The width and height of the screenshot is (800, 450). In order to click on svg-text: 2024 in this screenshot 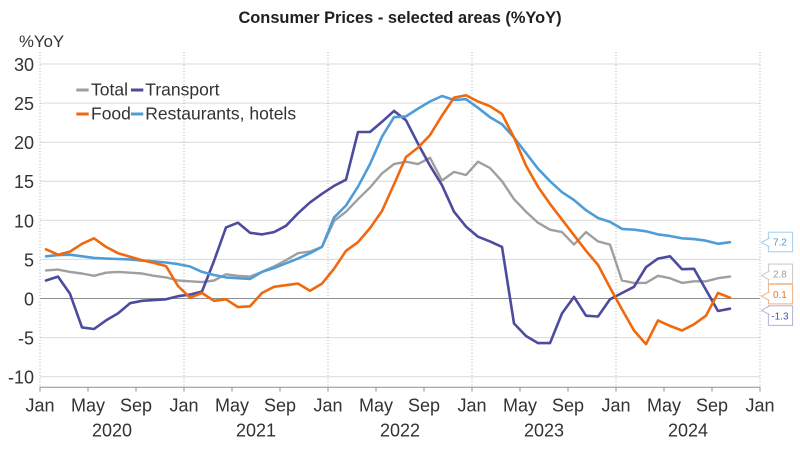, I will do `click(688, 431)`.